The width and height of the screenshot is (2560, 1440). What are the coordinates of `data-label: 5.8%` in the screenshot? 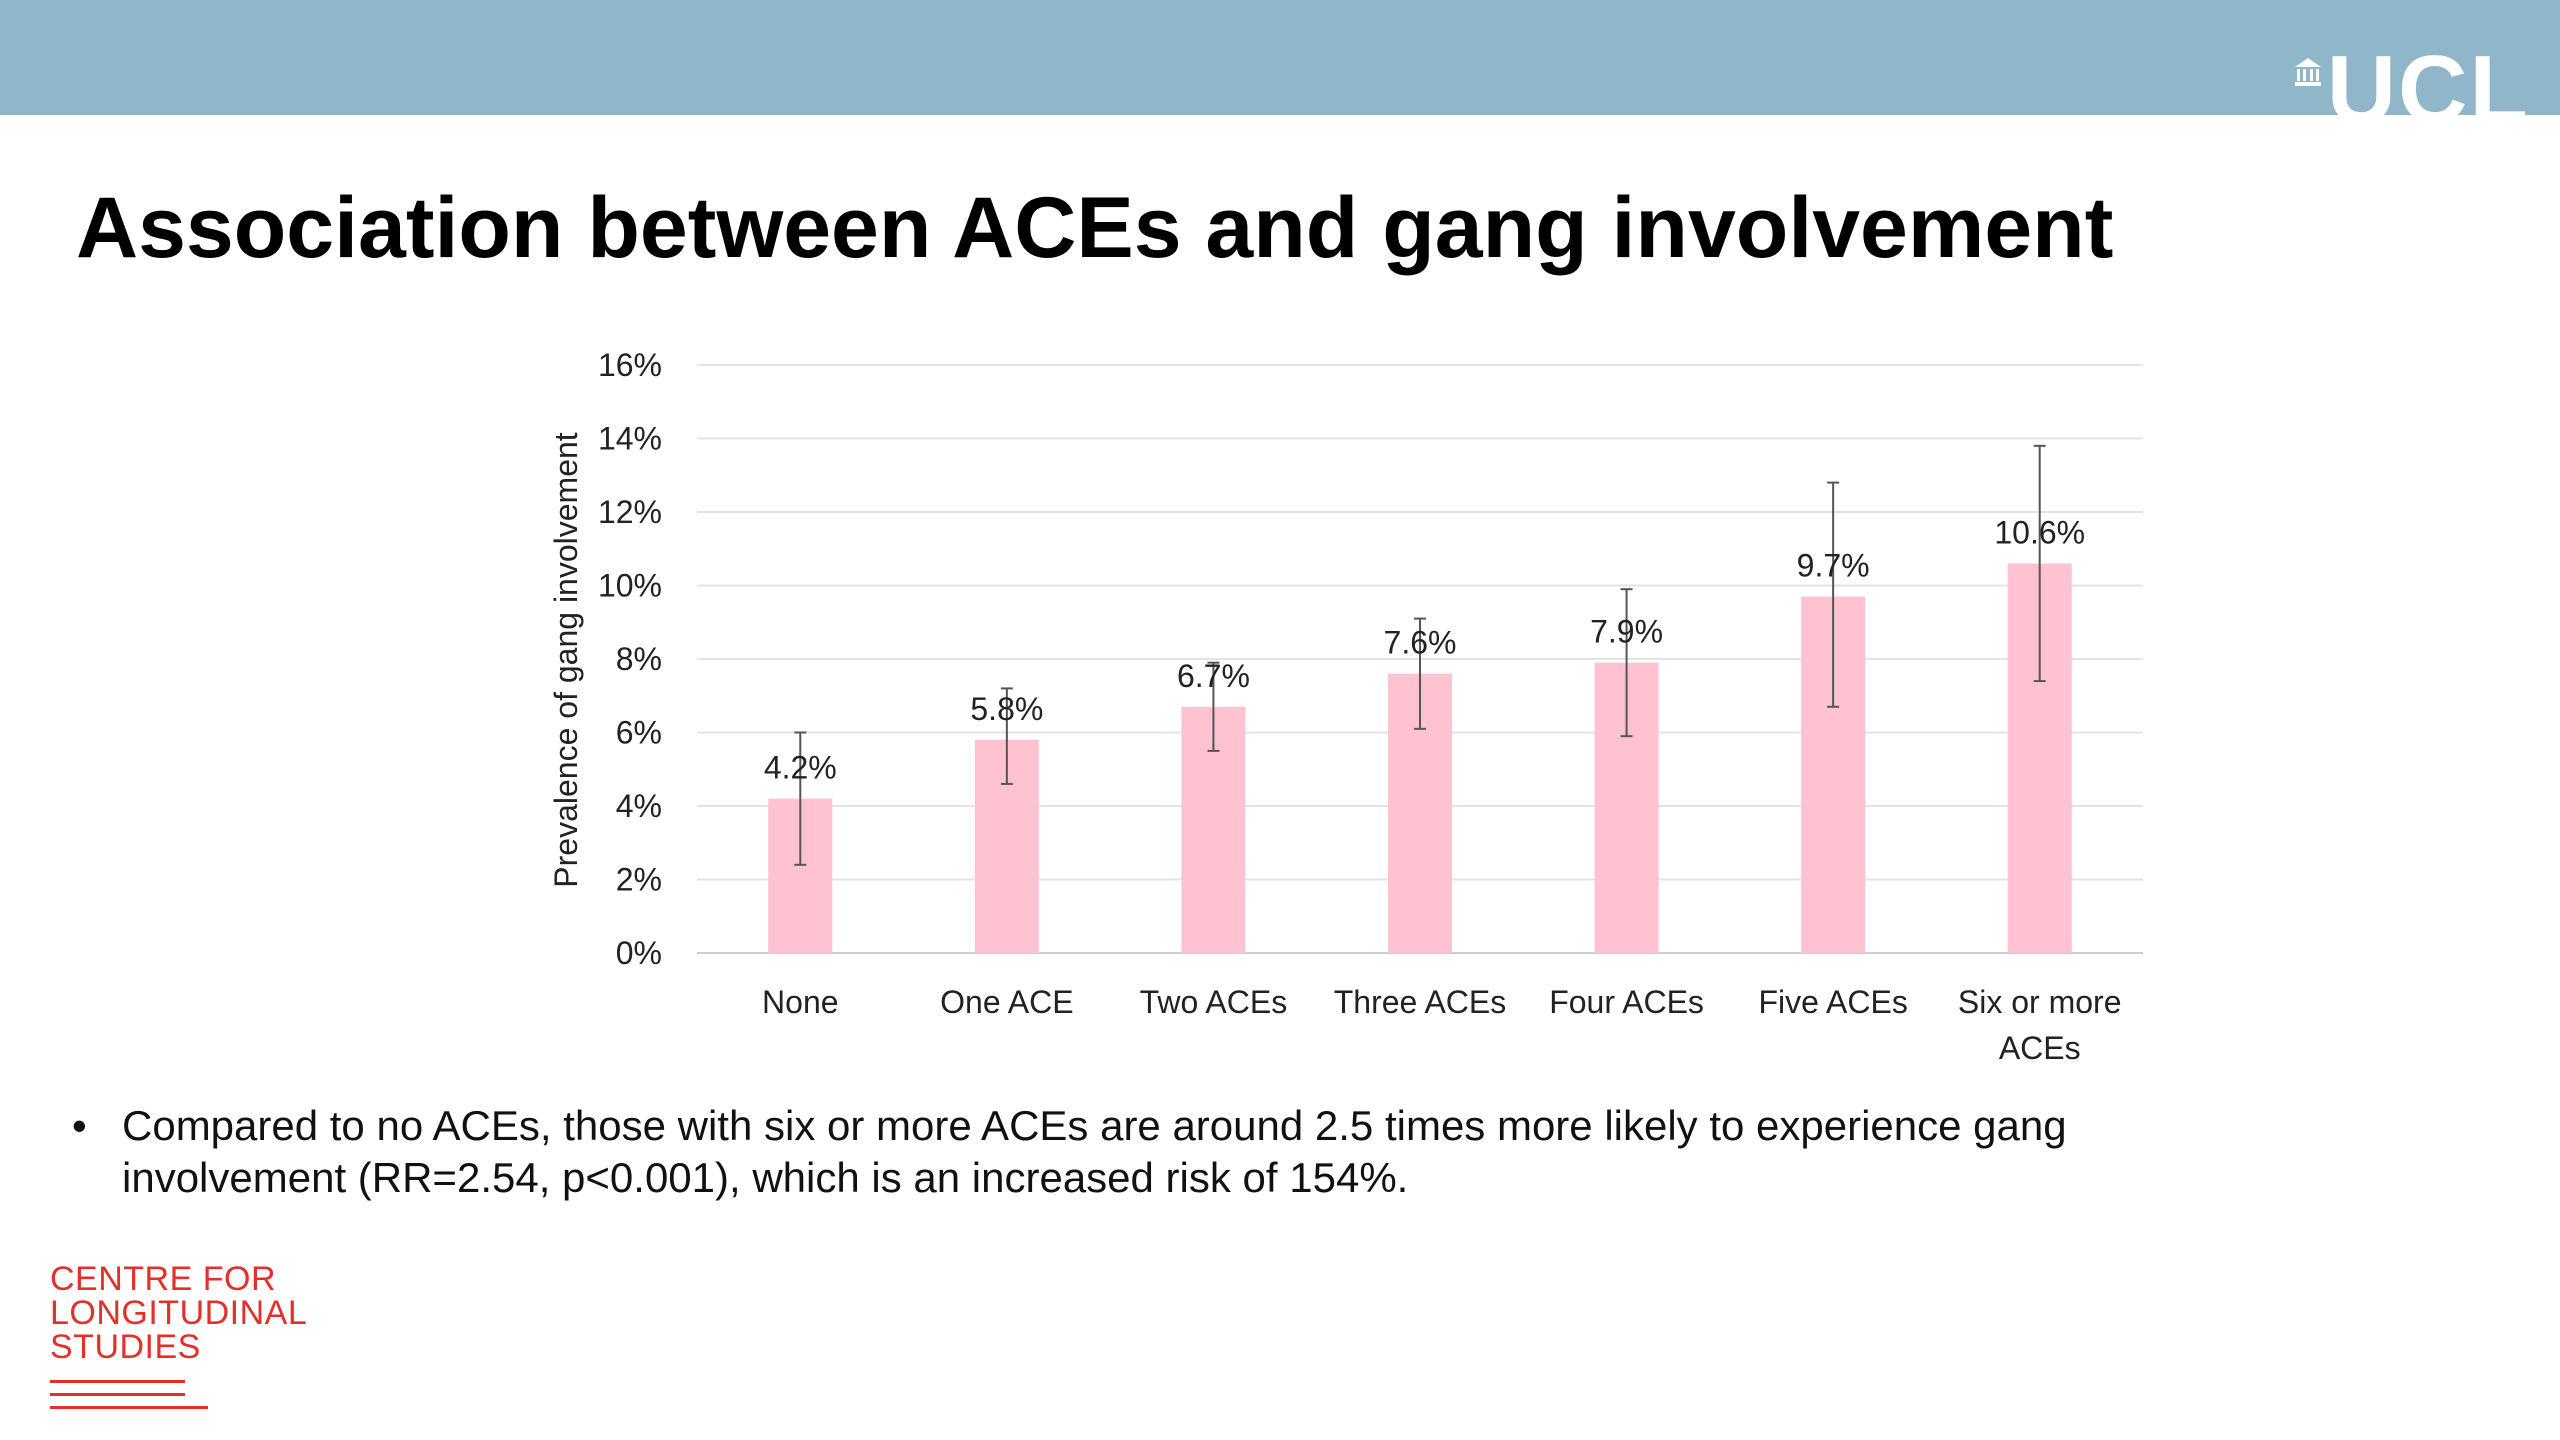 It's located at (1006, 709).